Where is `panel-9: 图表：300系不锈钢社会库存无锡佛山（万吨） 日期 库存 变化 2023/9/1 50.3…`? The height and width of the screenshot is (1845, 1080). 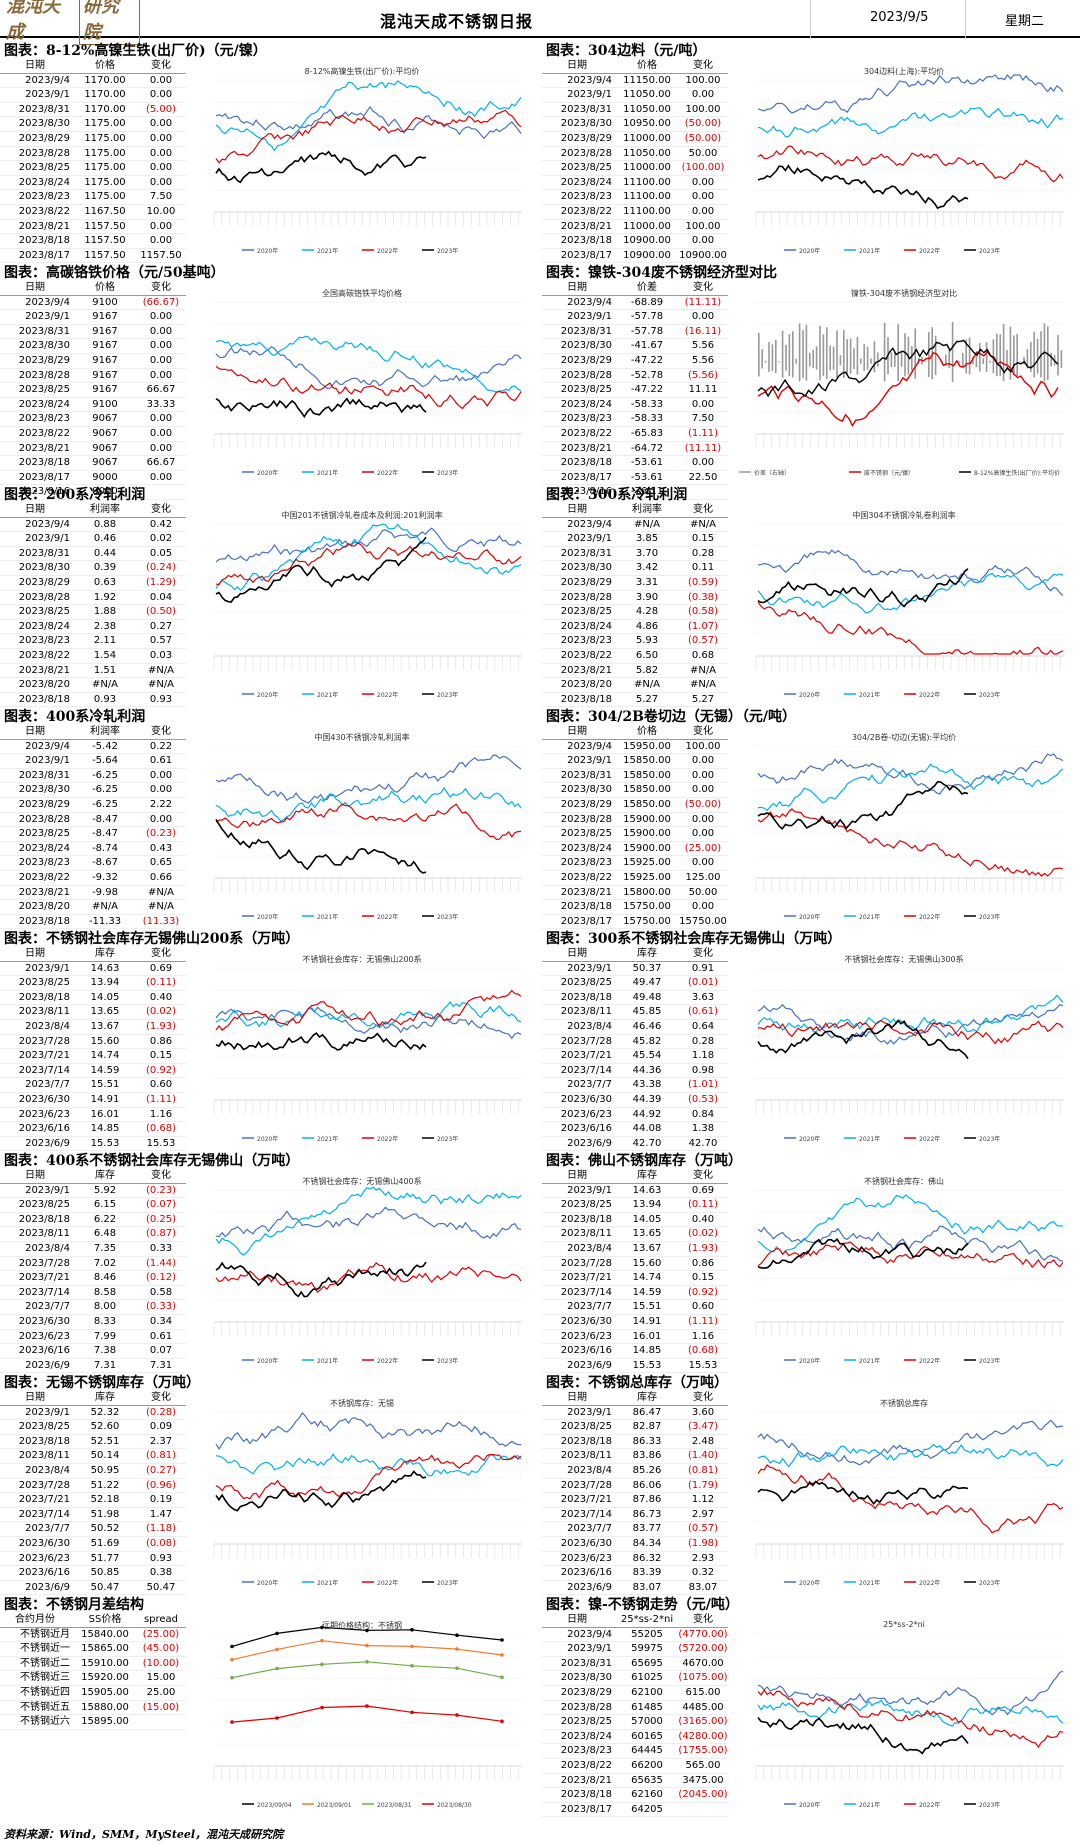 panel-9: 图表：300系不锈钢社会库存无锡佛山（万吨） 日期 库存 变化 2023/9/1 50.3… is located at coordinates (811, 1040).